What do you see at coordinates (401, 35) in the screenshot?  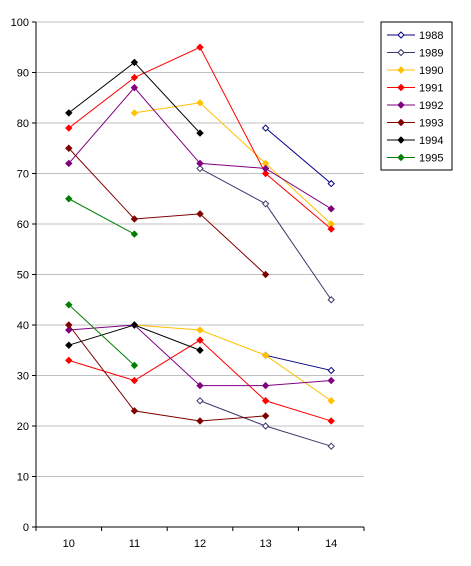 I see `legend-marker-1988` at bounding box center [401, 35].